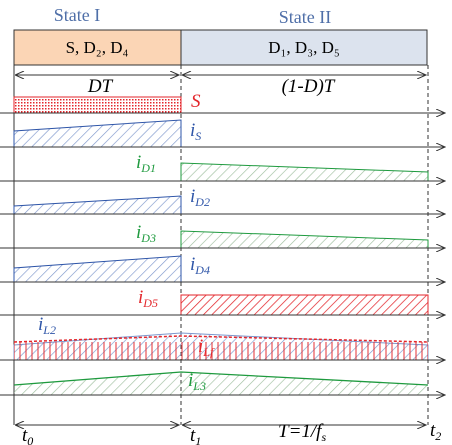 The width and height of the screenshot is (452, 445). What do you see at coordinates (196, 101) in the screenshot?
I see `signal-label: S` at bounding box center [196, 101].